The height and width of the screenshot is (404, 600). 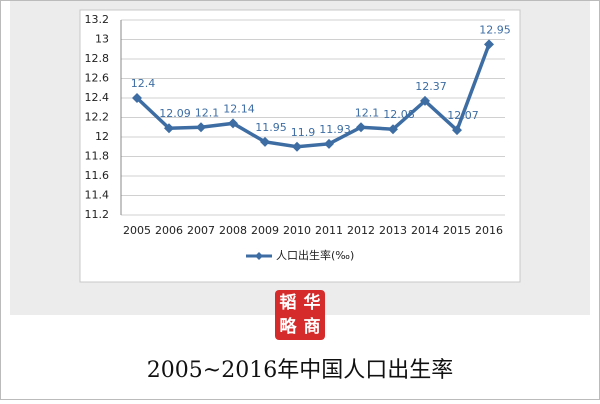 What do you see at coordinates (97, 97) in the screenshot?
I see `y-tick-label: 12.4` at bounding box center [97, 97].